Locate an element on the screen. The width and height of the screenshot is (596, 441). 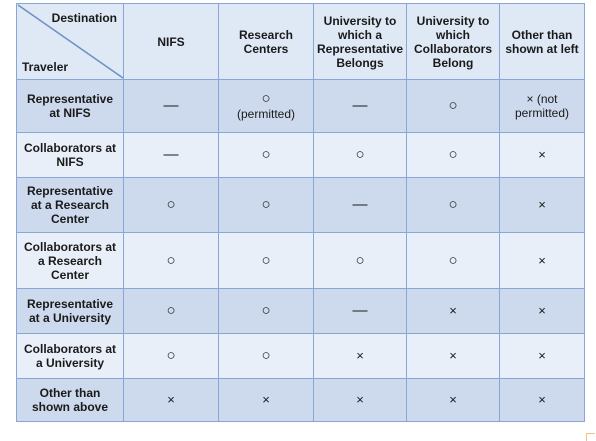
corner-destination-label: Destination is located at coordinates (84, 18).